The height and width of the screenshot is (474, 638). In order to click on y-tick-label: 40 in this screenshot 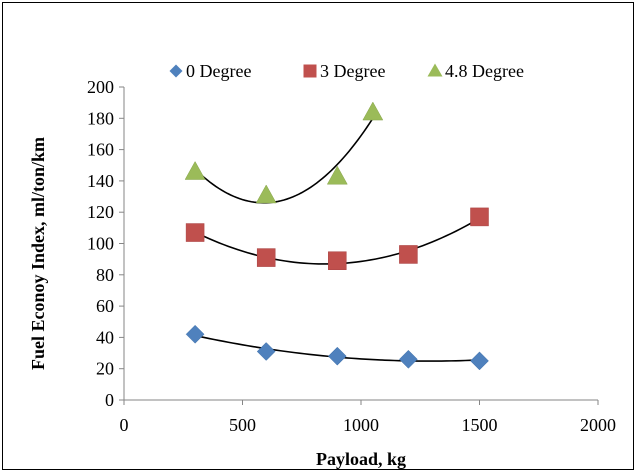, I will do `click(105, 337)`.